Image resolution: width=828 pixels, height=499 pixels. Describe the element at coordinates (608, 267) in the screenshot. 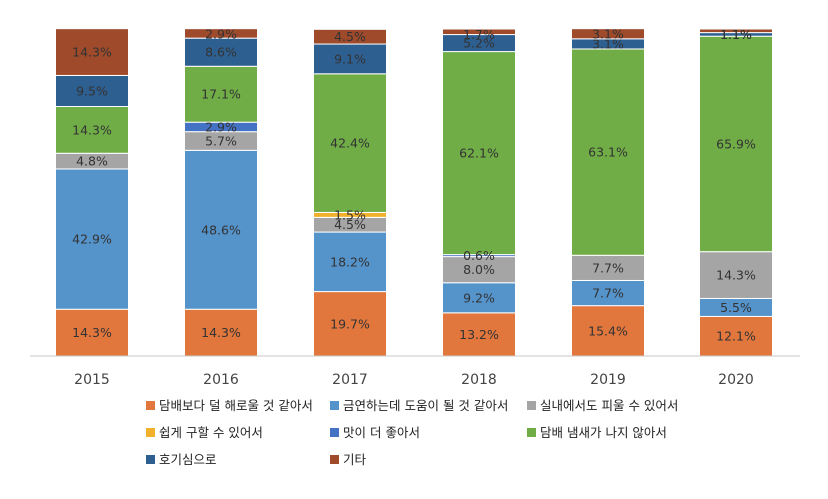

I see `data-label-2019-3: 7.7%` at that location.